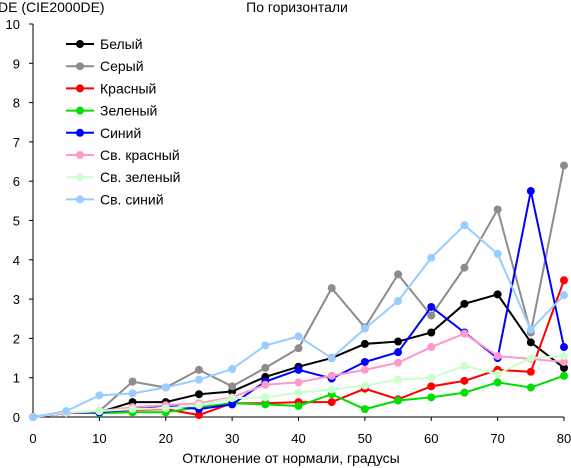  What do you see at coordinates (123, 177) in the screenshot?
I see `legend-item: Св. зеленый` at bounding box center [123, 177].